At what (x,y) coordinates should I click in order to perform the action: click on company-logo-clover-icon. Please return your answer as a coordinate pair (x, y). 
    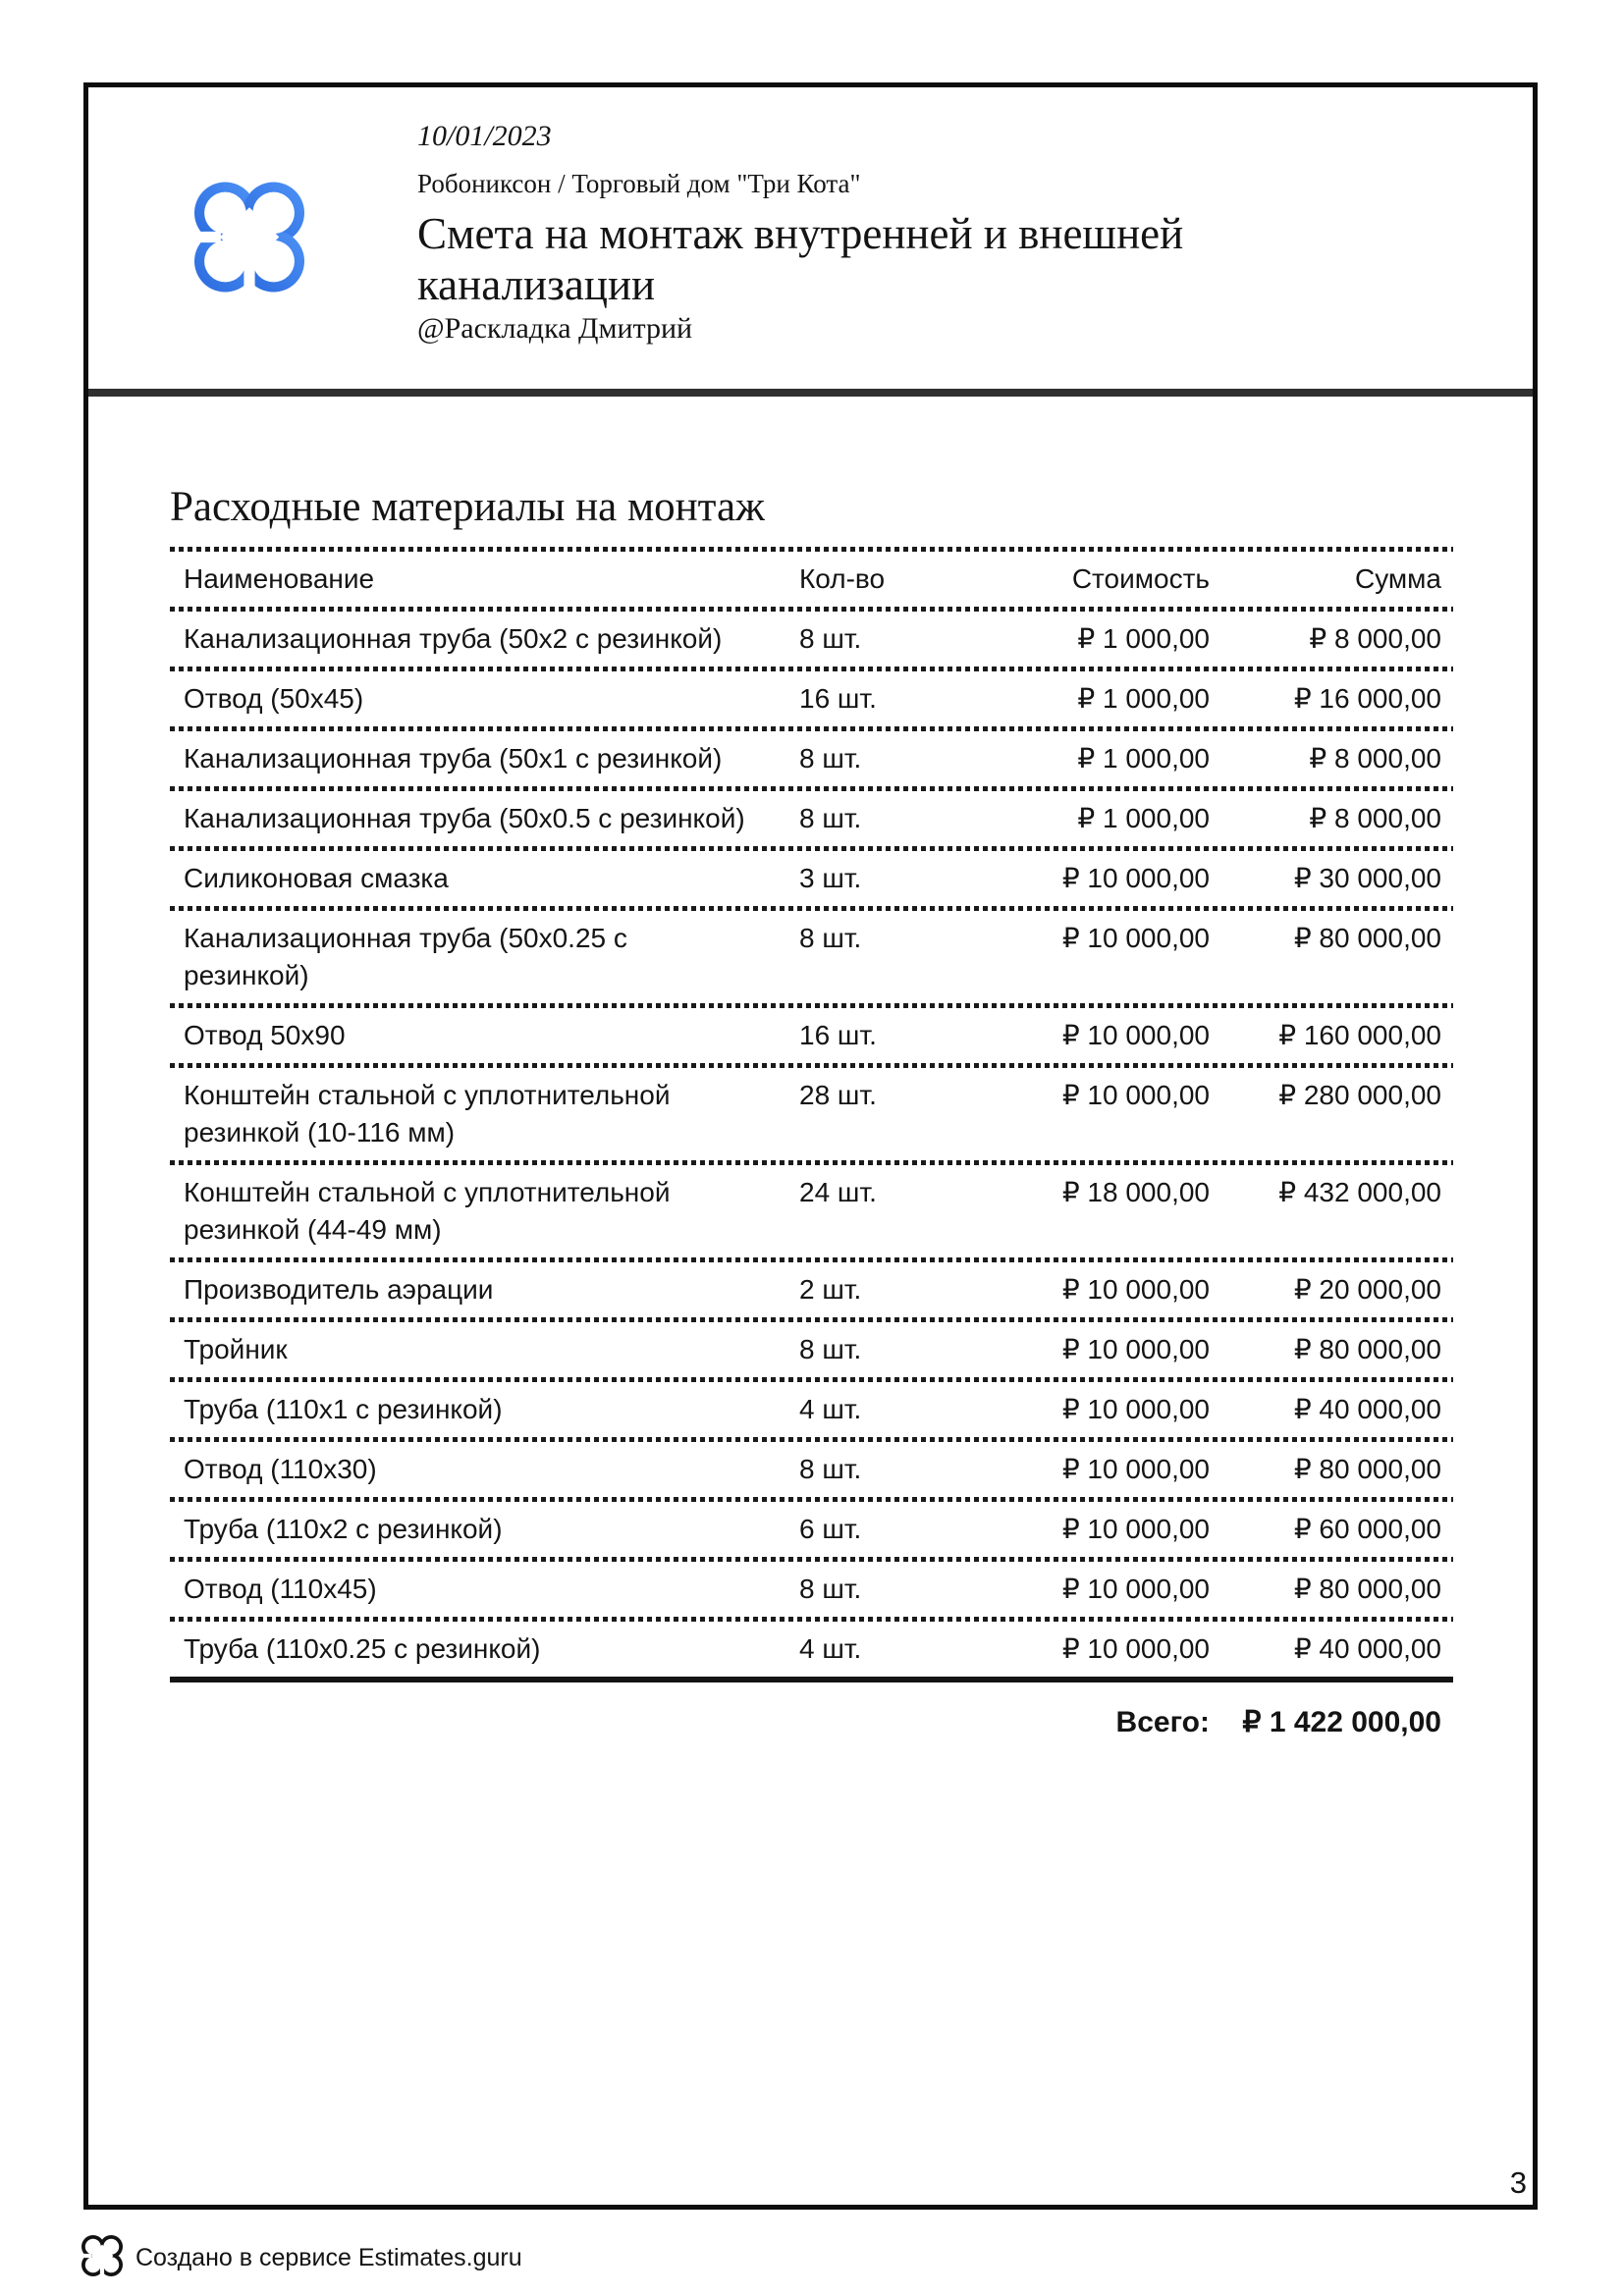
    Looking at the image, I should click on (249, 237).